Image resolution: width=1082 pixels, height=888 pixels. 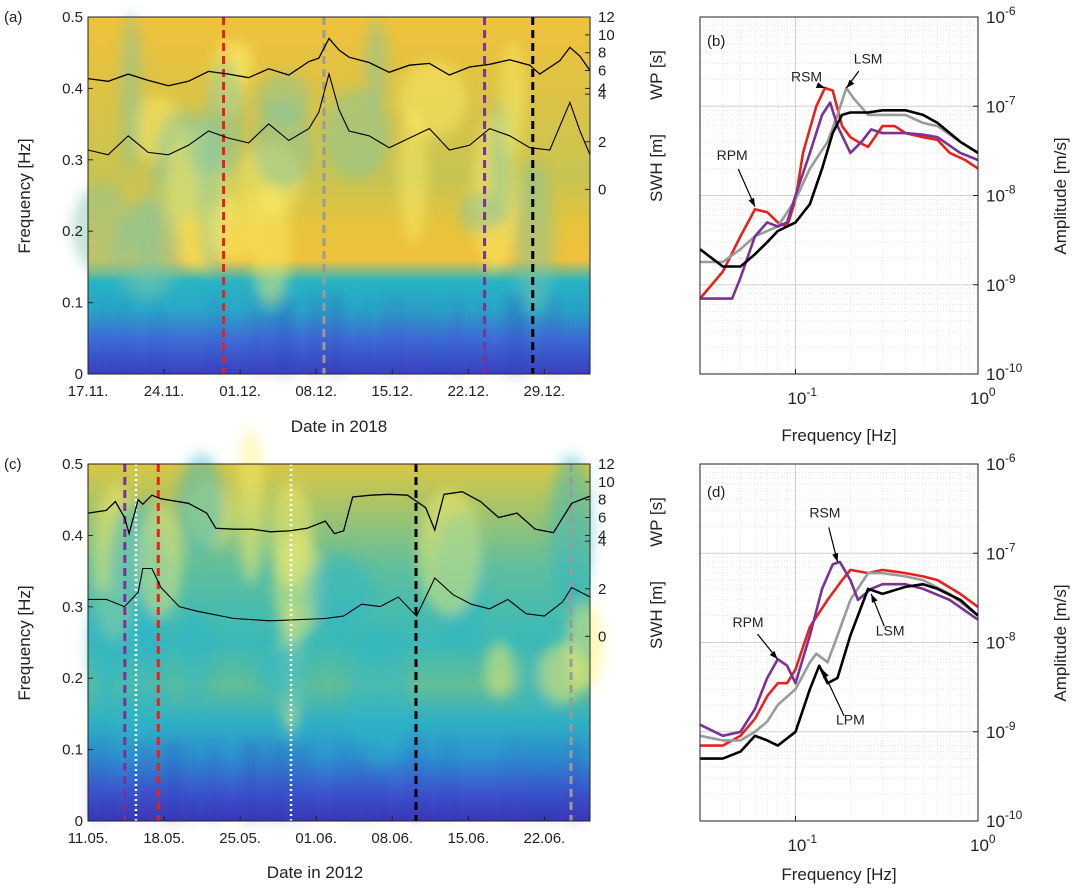 What do you see at coordinates (468, 391) in the screenshot?
I see `x-tick-label: 22.12.` at bounding box center [468, 391].